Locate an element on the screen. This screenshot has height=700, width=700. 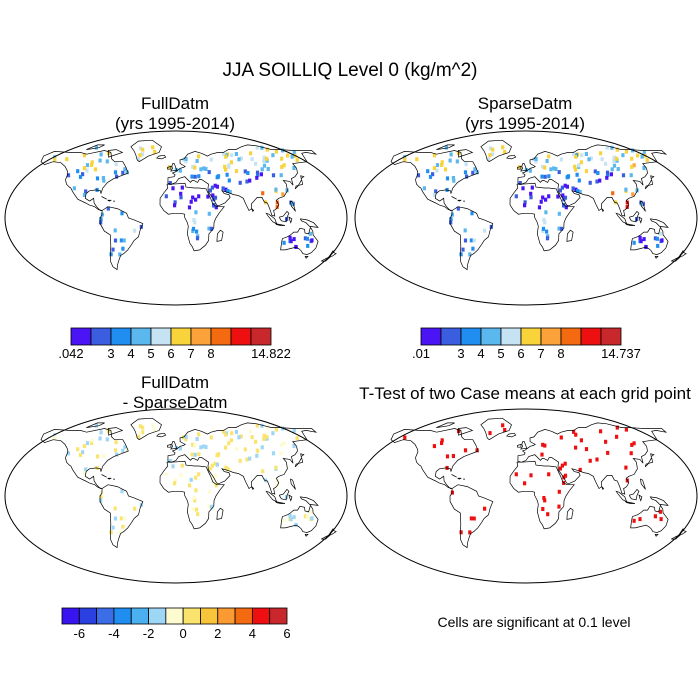
figure-title: JJA SOILLIQ Level 0 (kg/m^2) is located at coordinates (350, 70).